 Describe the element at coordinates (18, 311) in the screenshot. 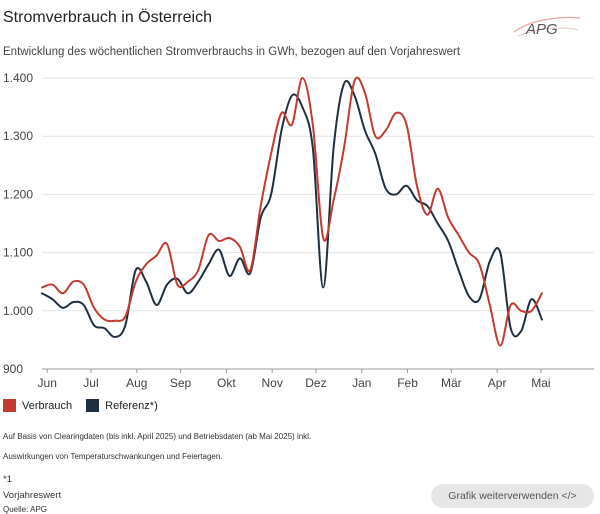

I see `y-tick-label: 1.000` at that location.